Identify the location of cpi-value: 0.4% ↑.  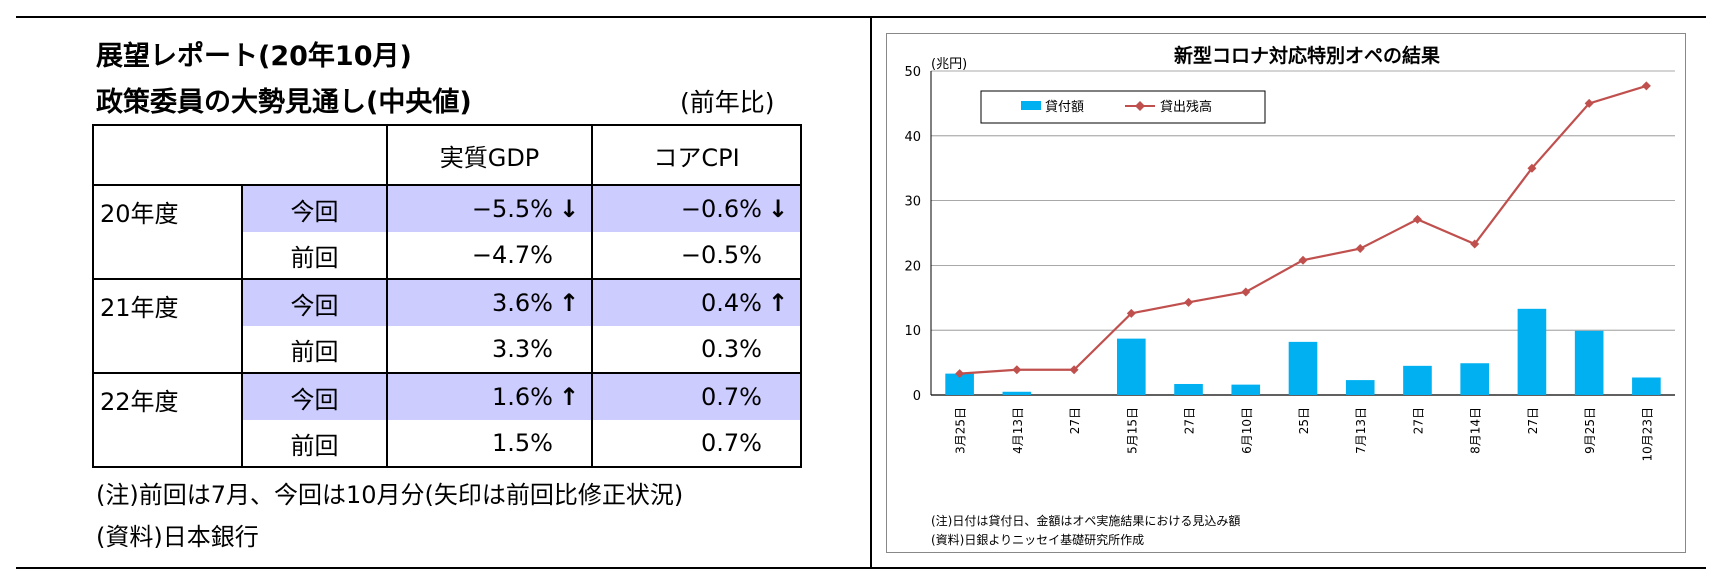
(696, 302).